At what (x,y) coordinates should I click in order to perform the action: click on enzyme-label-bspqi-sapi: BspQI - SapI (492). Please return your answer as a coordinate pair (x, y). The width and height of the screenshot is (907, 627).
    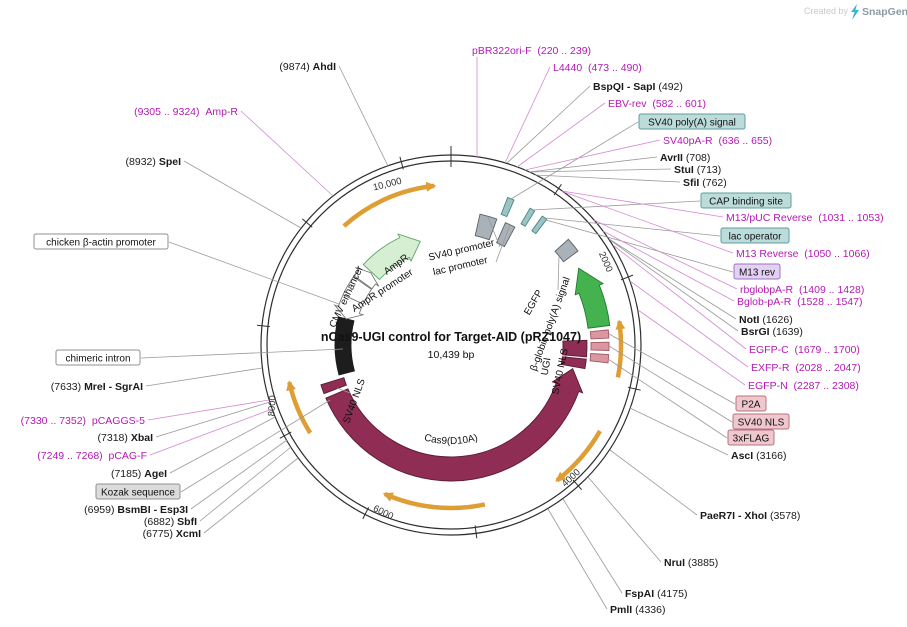
    Looking at the image, I should click on (638, 87).